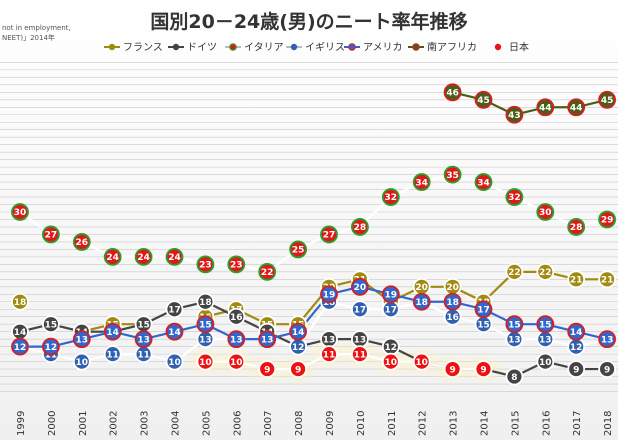 Image resolution: width=618 pixels, height=440 pixels. I want to click on legend: フランス ドイツ イタリア イギリス アメリカ 南アフリカ 日本, so click(316, 47).